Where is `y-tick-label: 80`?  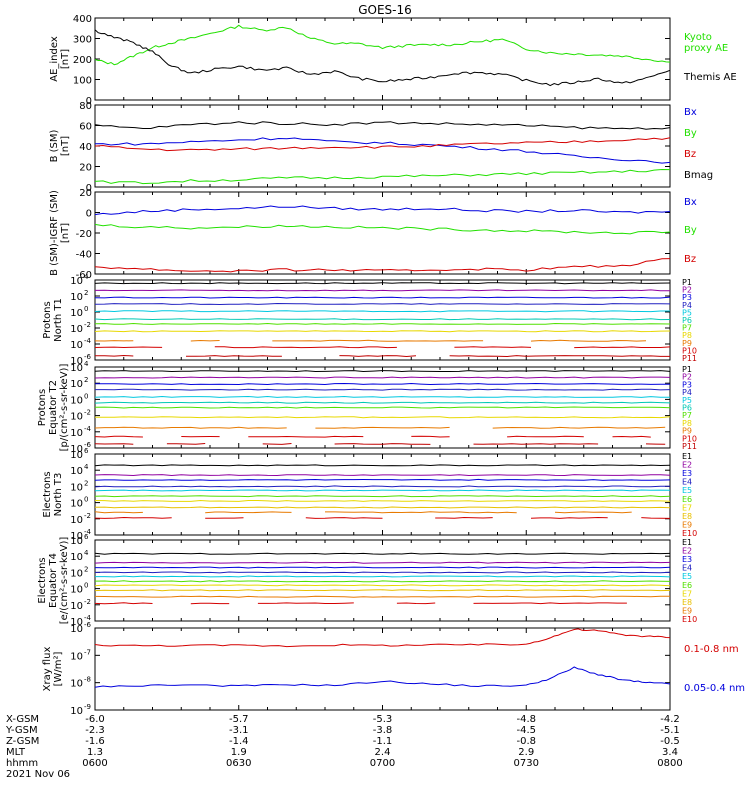
y-tick-label: 80 is located at coordinates (85, 106).